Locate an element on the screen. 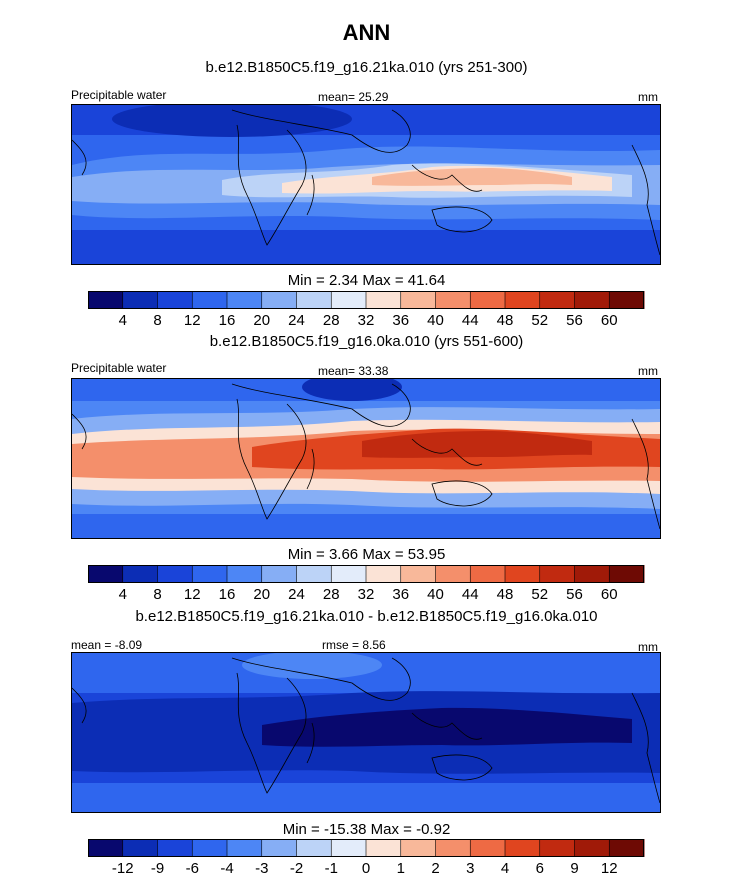  panel-3-units-label: mm is located at coordinates (648, 647).